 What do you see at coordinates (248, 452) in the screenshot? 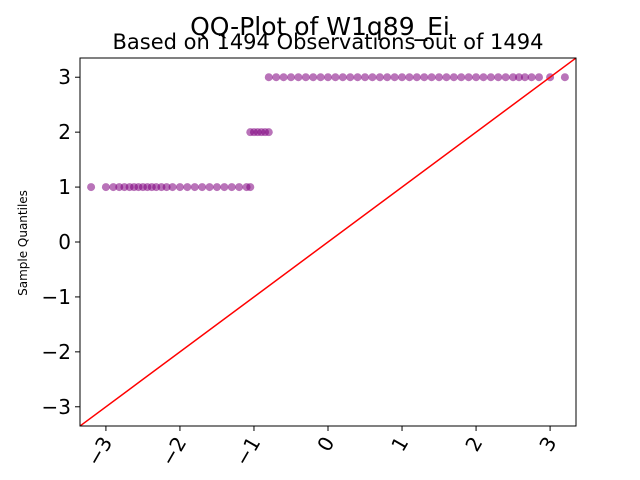
I see `x-tick-label: −1` at bounding box center [248, 452].